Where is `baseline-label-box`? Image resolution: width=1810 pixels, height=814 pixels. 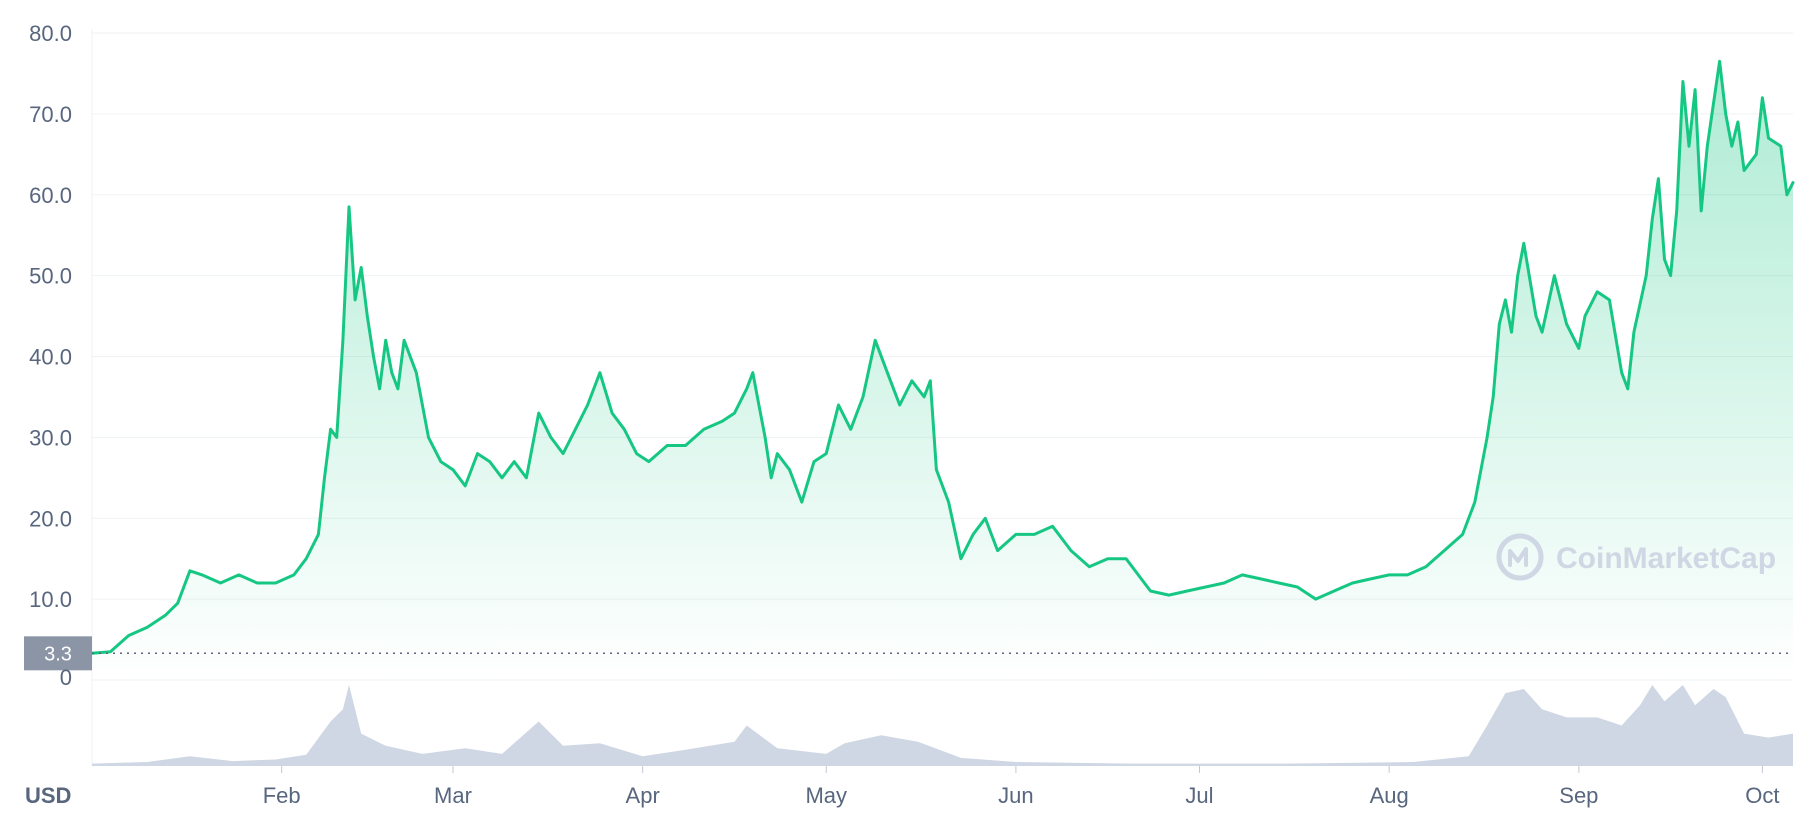
baseline-label-box is located at coordinates (58, 653).